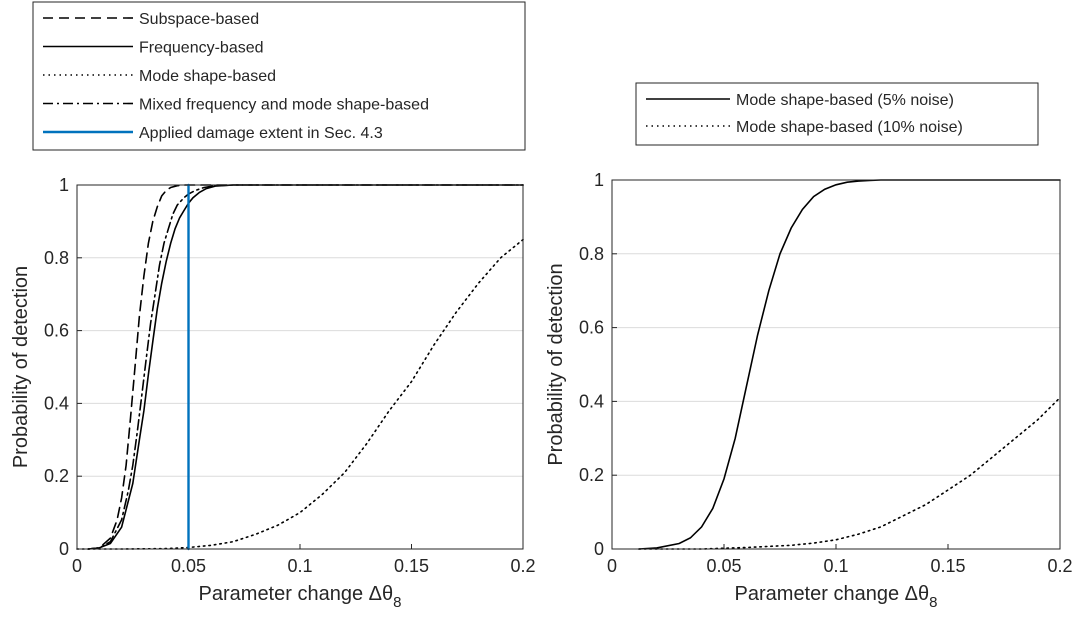  I want to click on legend-label: Mixed frequency and mode shape-based, so click(284, 105).